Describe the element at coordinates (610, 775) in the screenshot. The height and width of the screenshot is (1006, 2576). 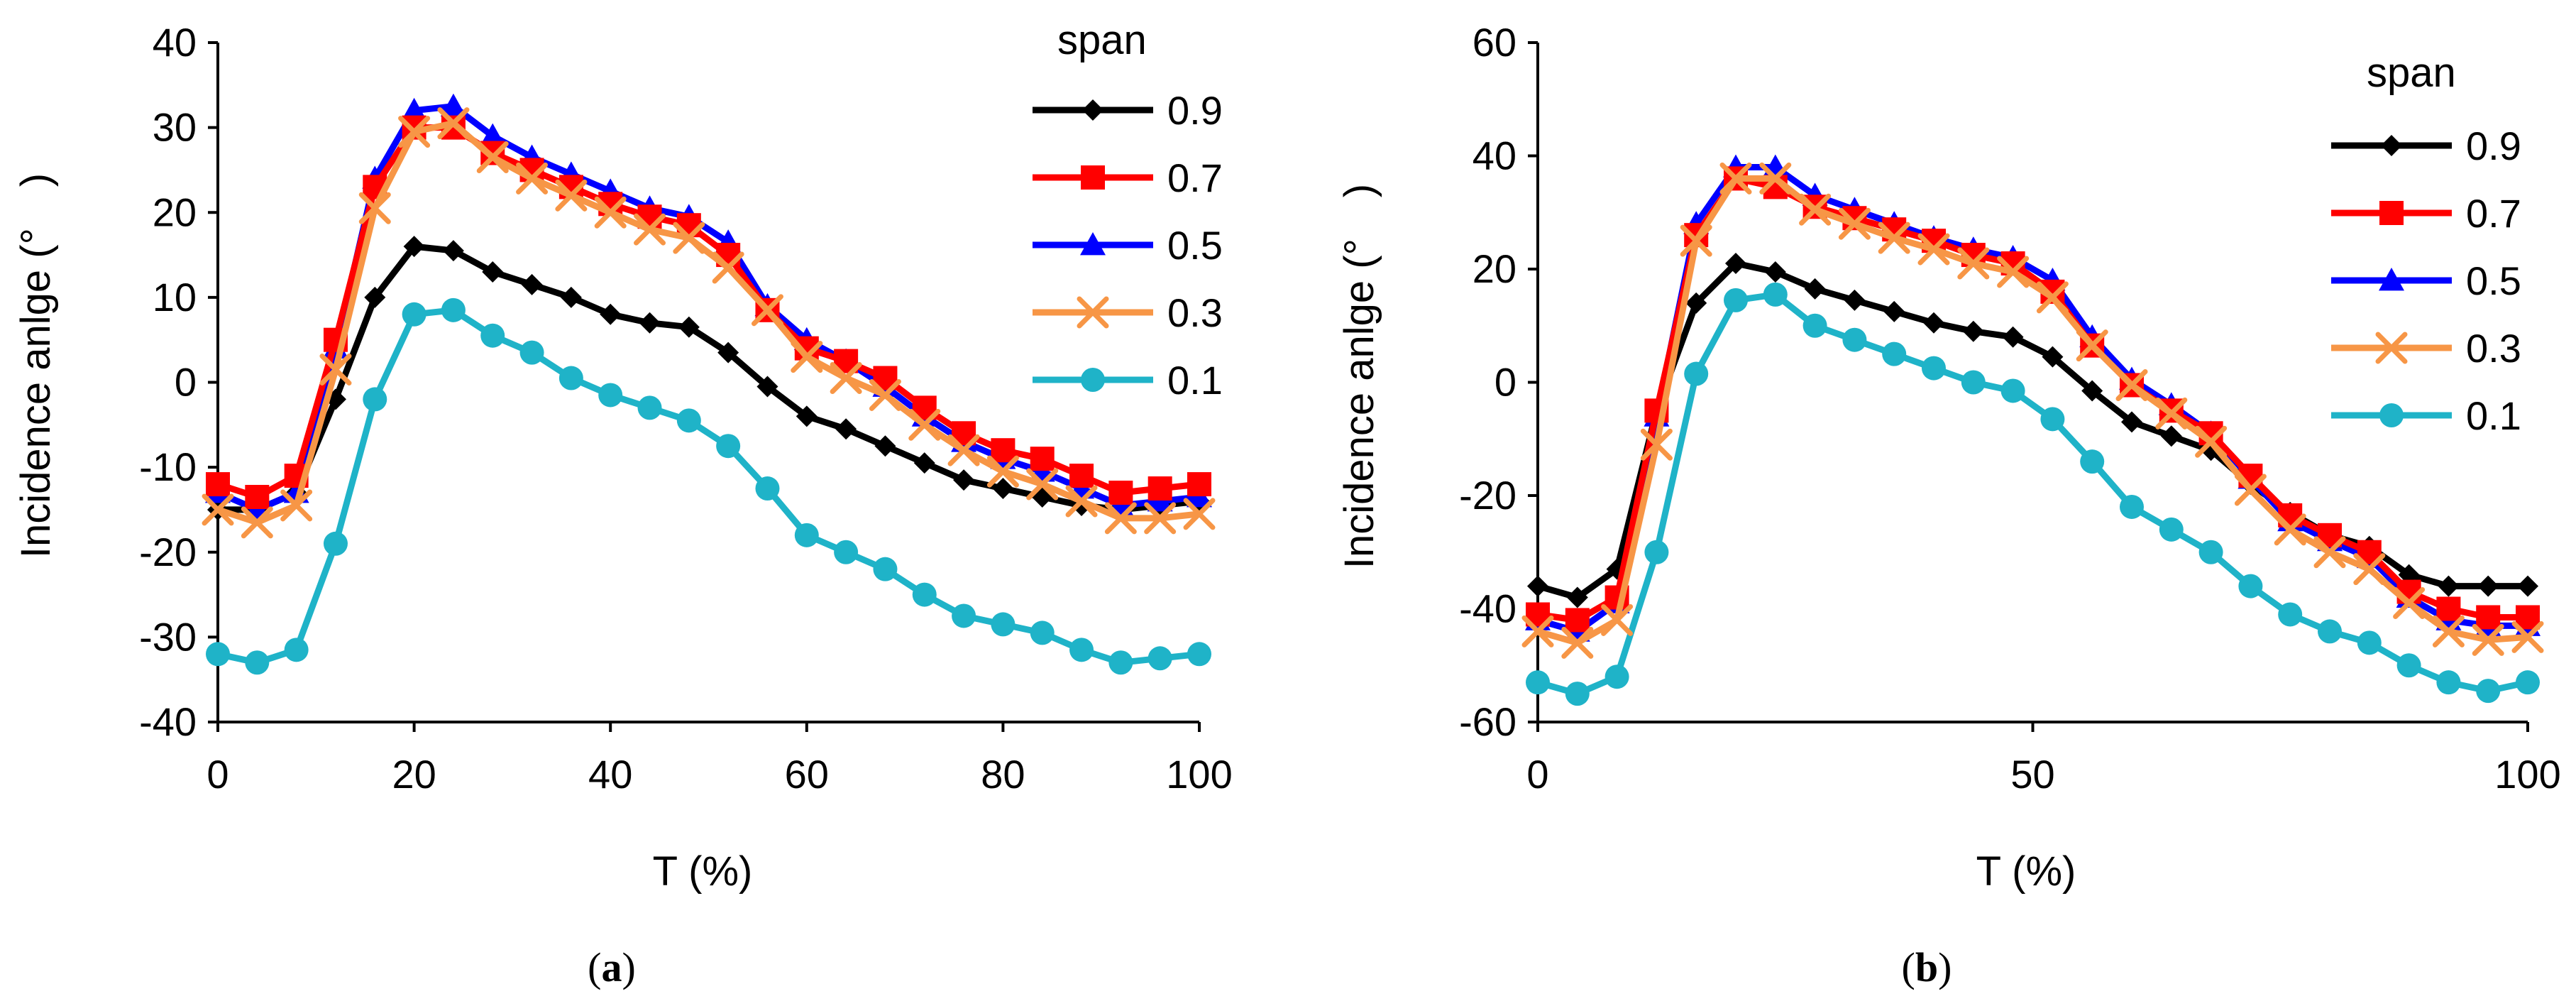
I see `chart-a-x-tick-label: 40` at that location.